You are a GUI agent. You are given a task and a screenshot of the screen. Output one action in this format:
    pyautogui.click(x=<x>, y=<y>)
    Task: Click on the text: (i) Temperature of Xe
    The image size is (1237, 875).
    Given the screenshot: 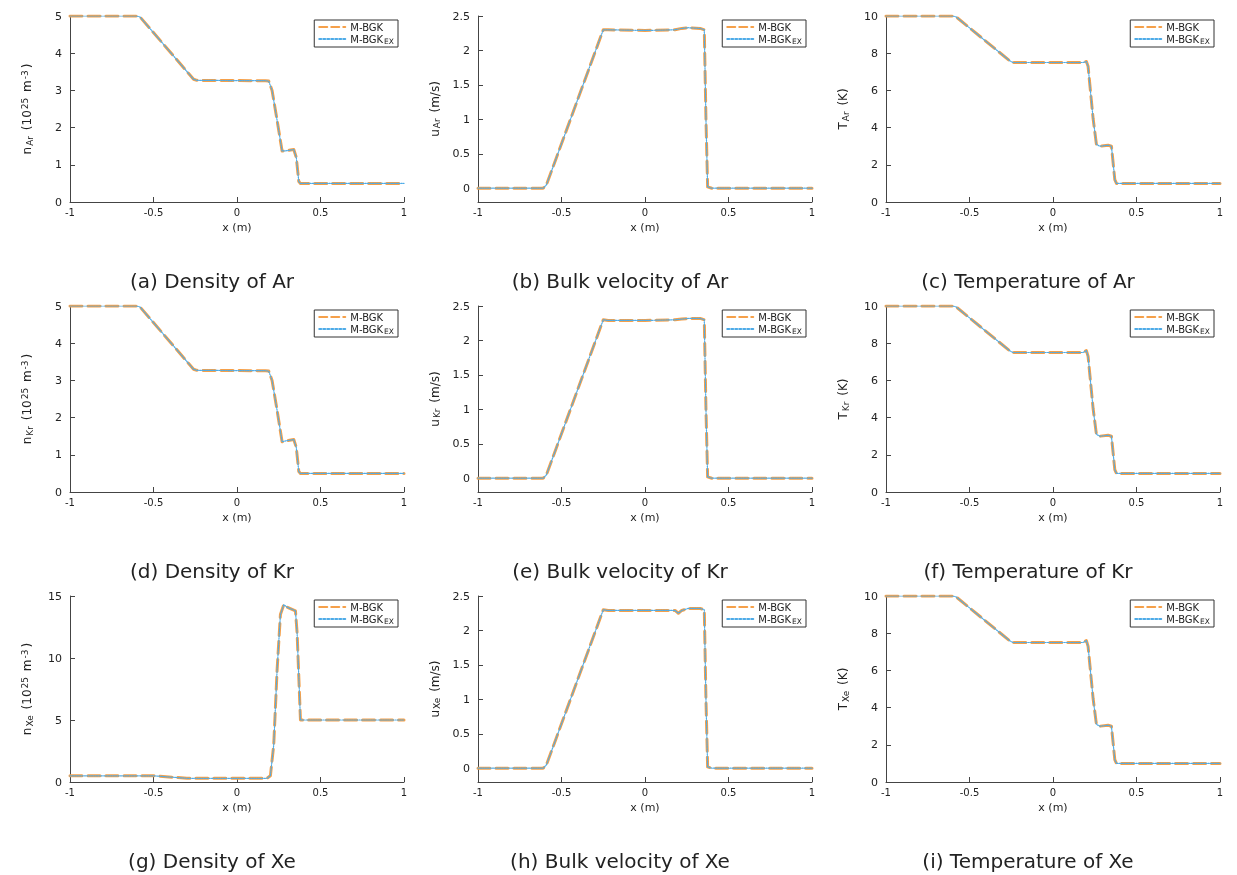 What is the action you would take?
    pyautogui.click(x=1028, y=861)
    